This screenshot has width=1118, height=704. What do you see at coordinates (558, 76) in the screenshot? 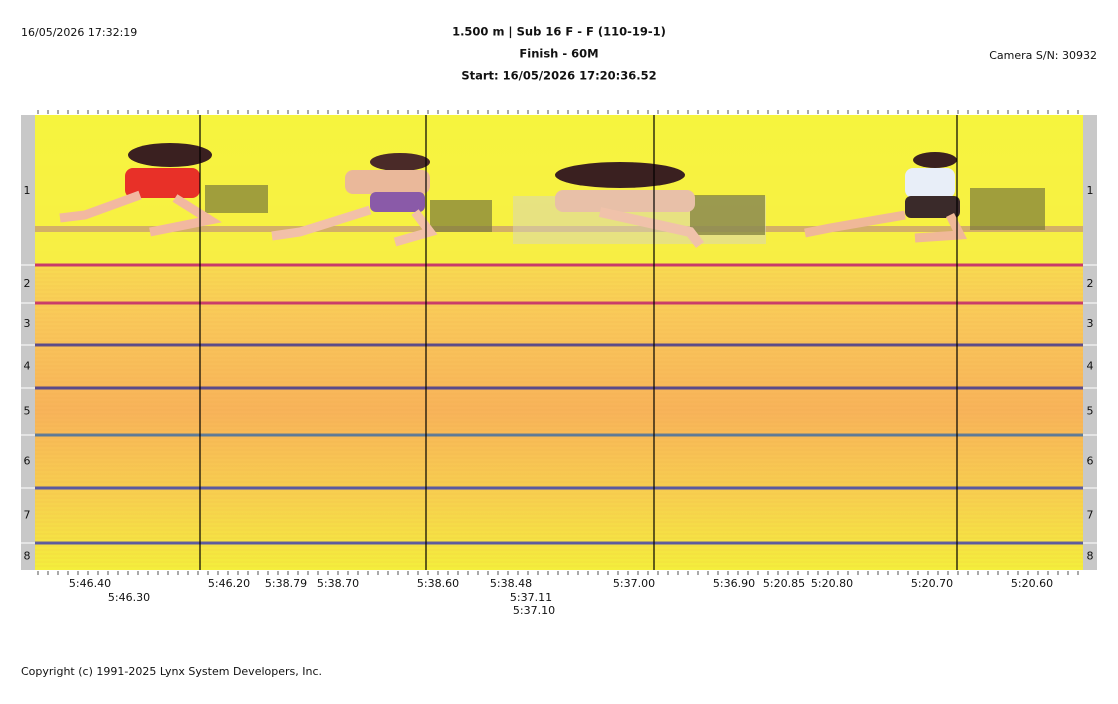
I see `start-time: Start: 16/05/2026 17:20:36.52` at bounding box center [558, 76].